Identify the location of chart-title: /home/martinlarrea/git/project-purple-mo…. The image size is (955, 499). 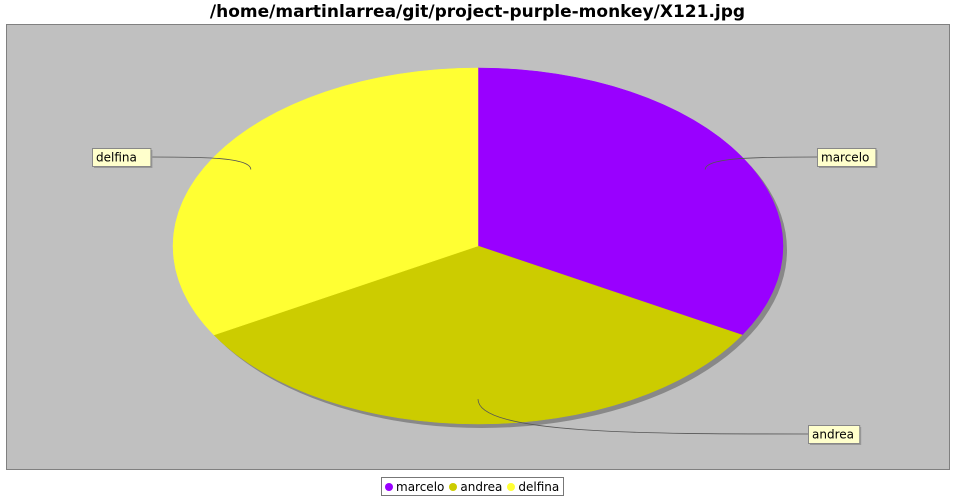
(477, 12).